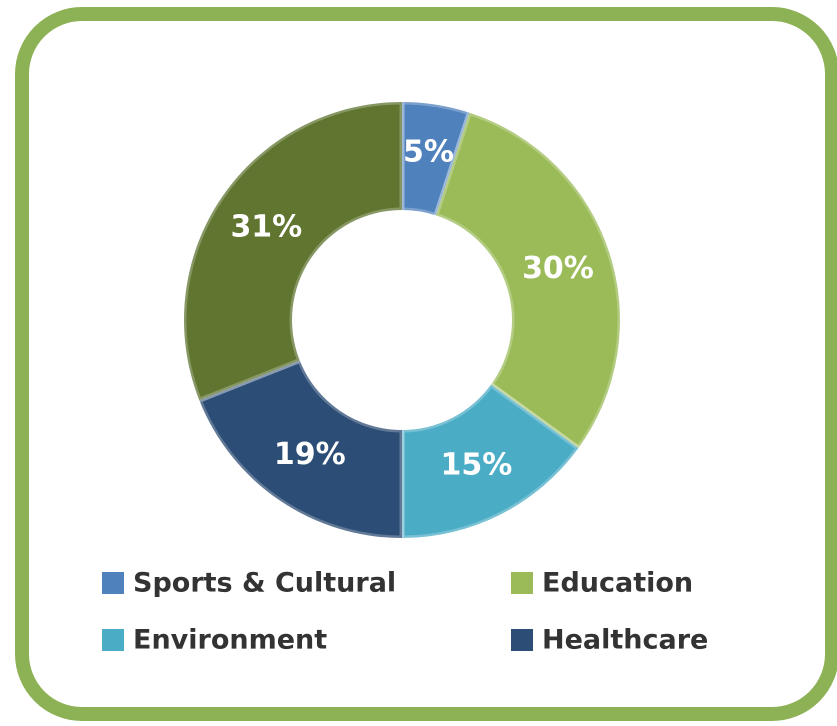 Image resolution: width=837 pixels, height=726 pixels. I want to click on value-label: 30%, so click(558, 268).